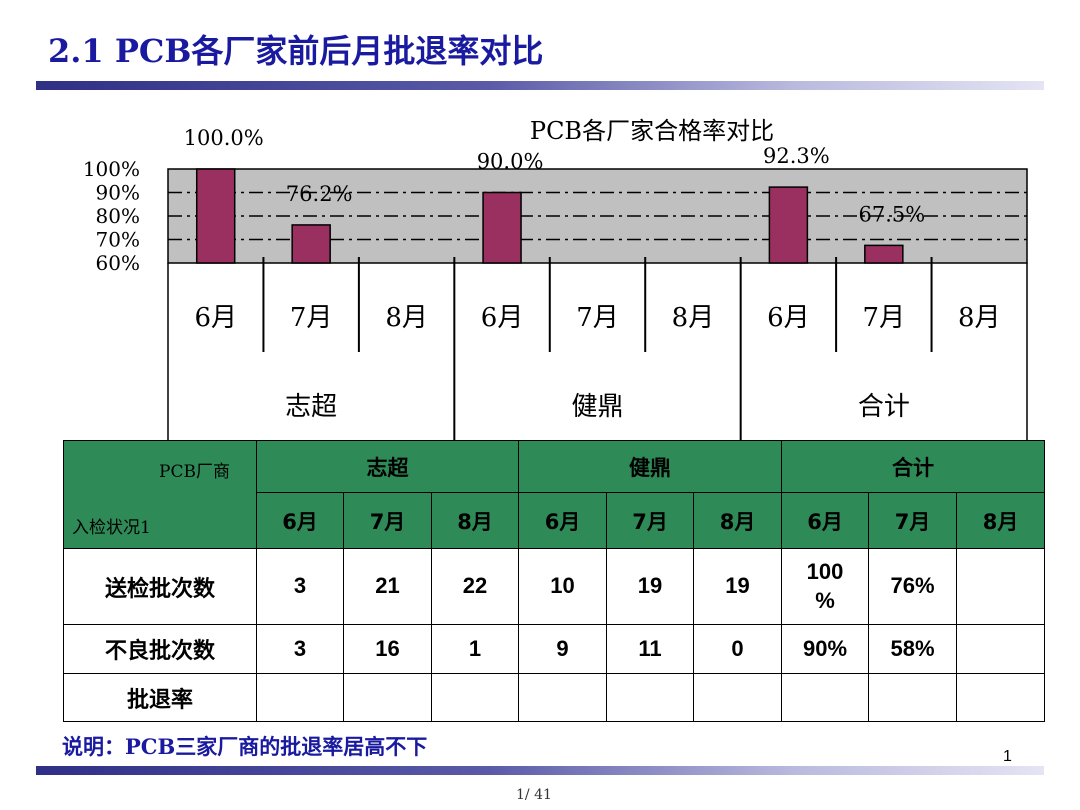 The height and width of the screenshot is (810, 1080). What do you see at coordinates (510, 162) in the screenshot?
I see `data-label: 90.0%` at bounding box center [510, 162].